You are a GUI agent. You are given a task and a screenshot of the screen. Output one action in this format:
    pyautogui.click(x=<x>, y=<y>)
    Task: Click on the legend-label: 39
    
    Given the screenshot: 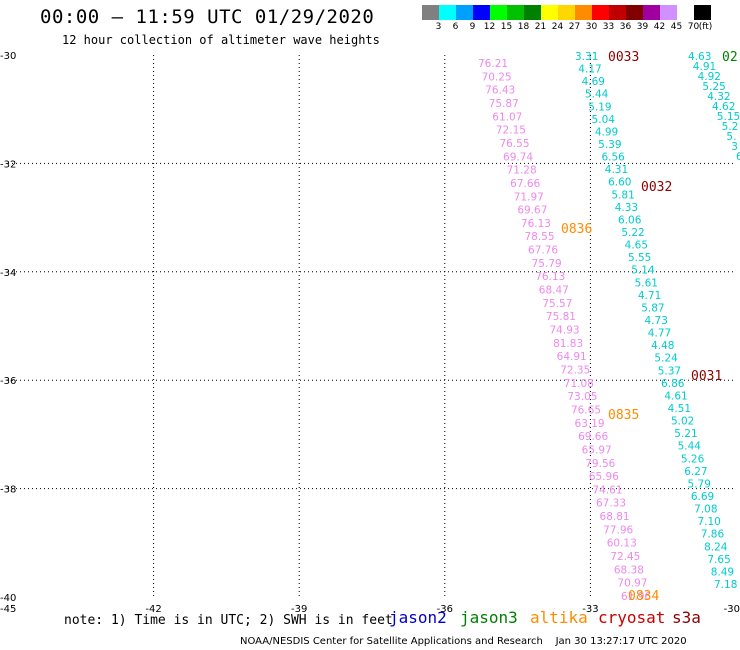 What is the action you would take?
    pyautogui.click(x=642, y=27)
    